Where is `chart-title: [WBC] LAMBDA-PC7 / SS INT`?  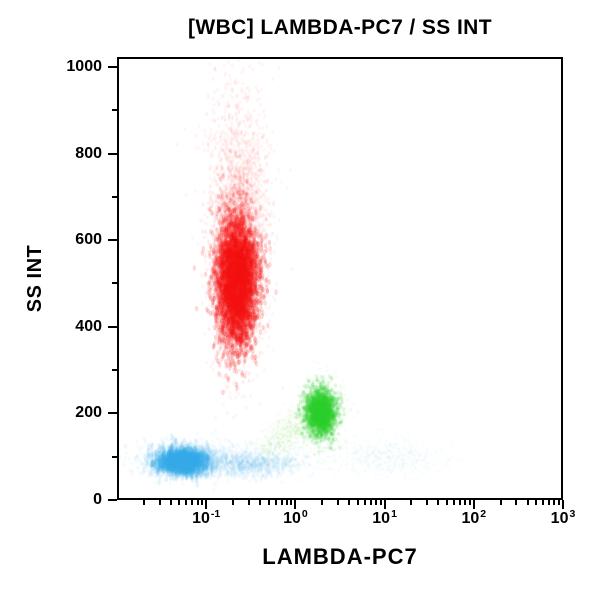 chart-title: [WBC] LAMBDA-PC7 / SS INT is located at coordinates (340, 27).